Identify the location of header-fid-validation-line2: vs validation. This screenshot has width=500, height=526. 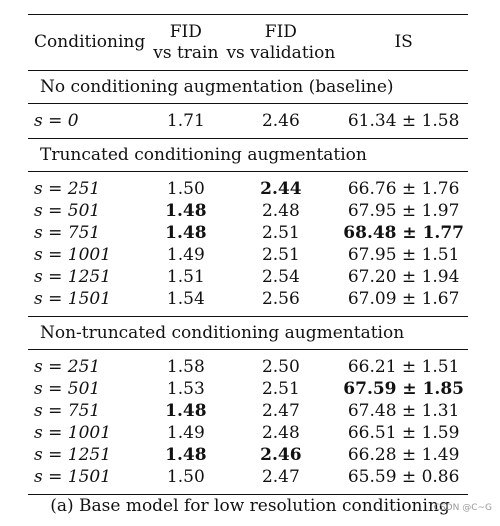
(281, 52).